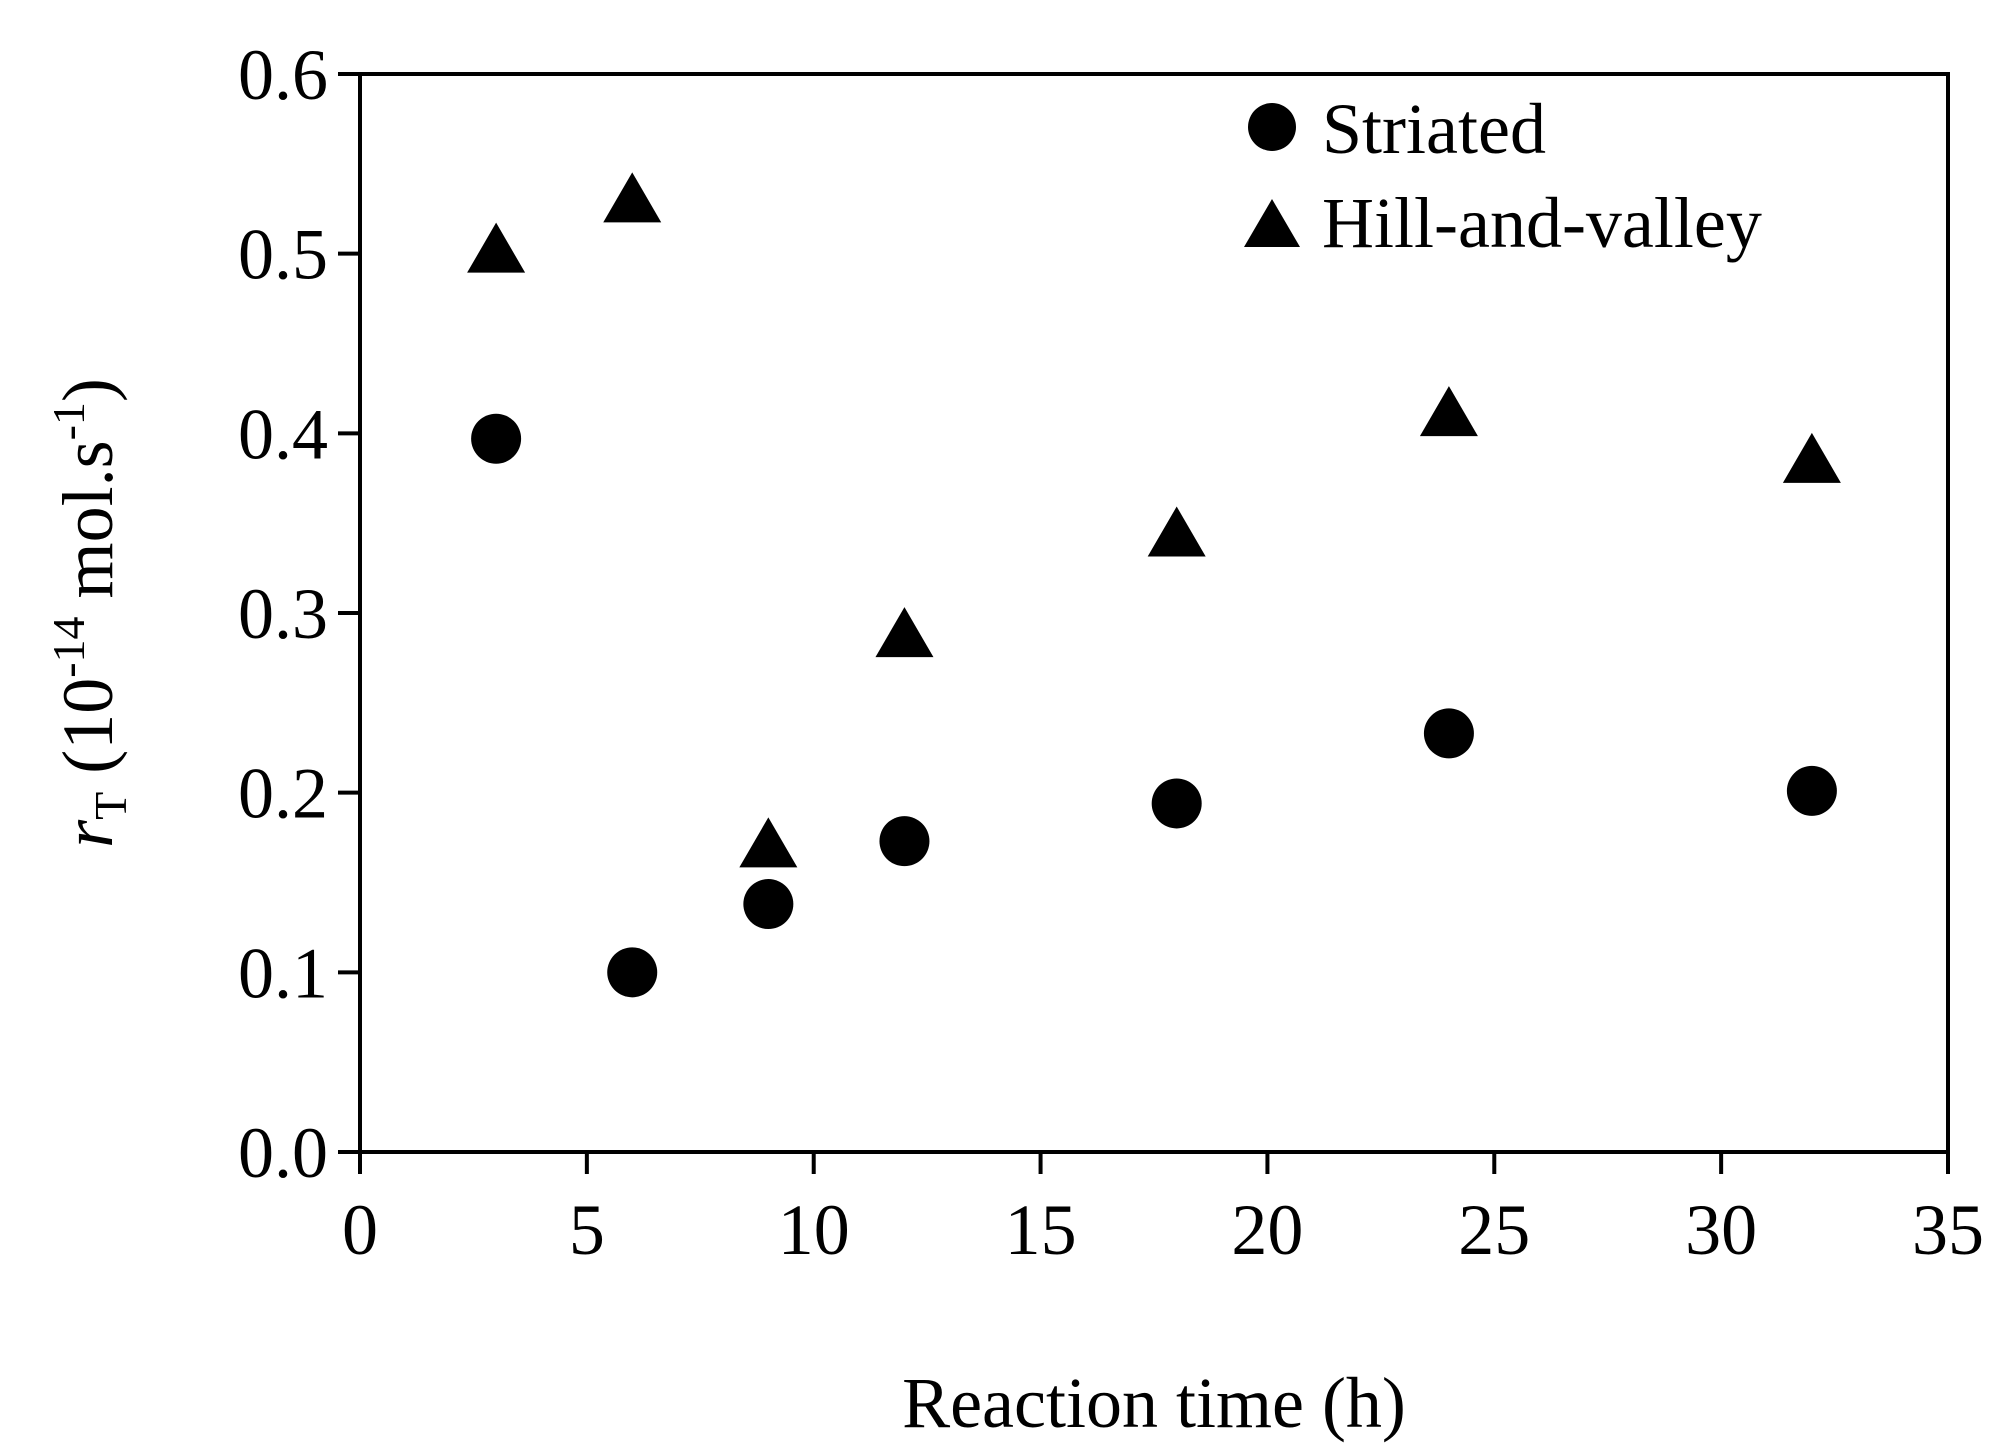 This screenshot has height=1449, width=2003. I want to click on legend: Striated Hill-and-valley, so click(1503, 176).